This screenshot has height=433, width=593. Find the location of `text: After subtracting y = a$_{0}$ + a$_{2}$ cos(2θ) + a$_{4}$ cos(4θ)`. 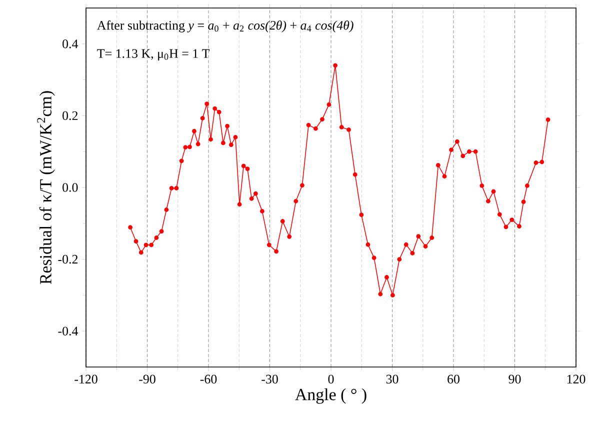

text: After subtracting y = a$_{0}$ + a$_{2}$ cos(2θ) + a$_{4}$ cos(4θ) is located at coordinates (225, 26).